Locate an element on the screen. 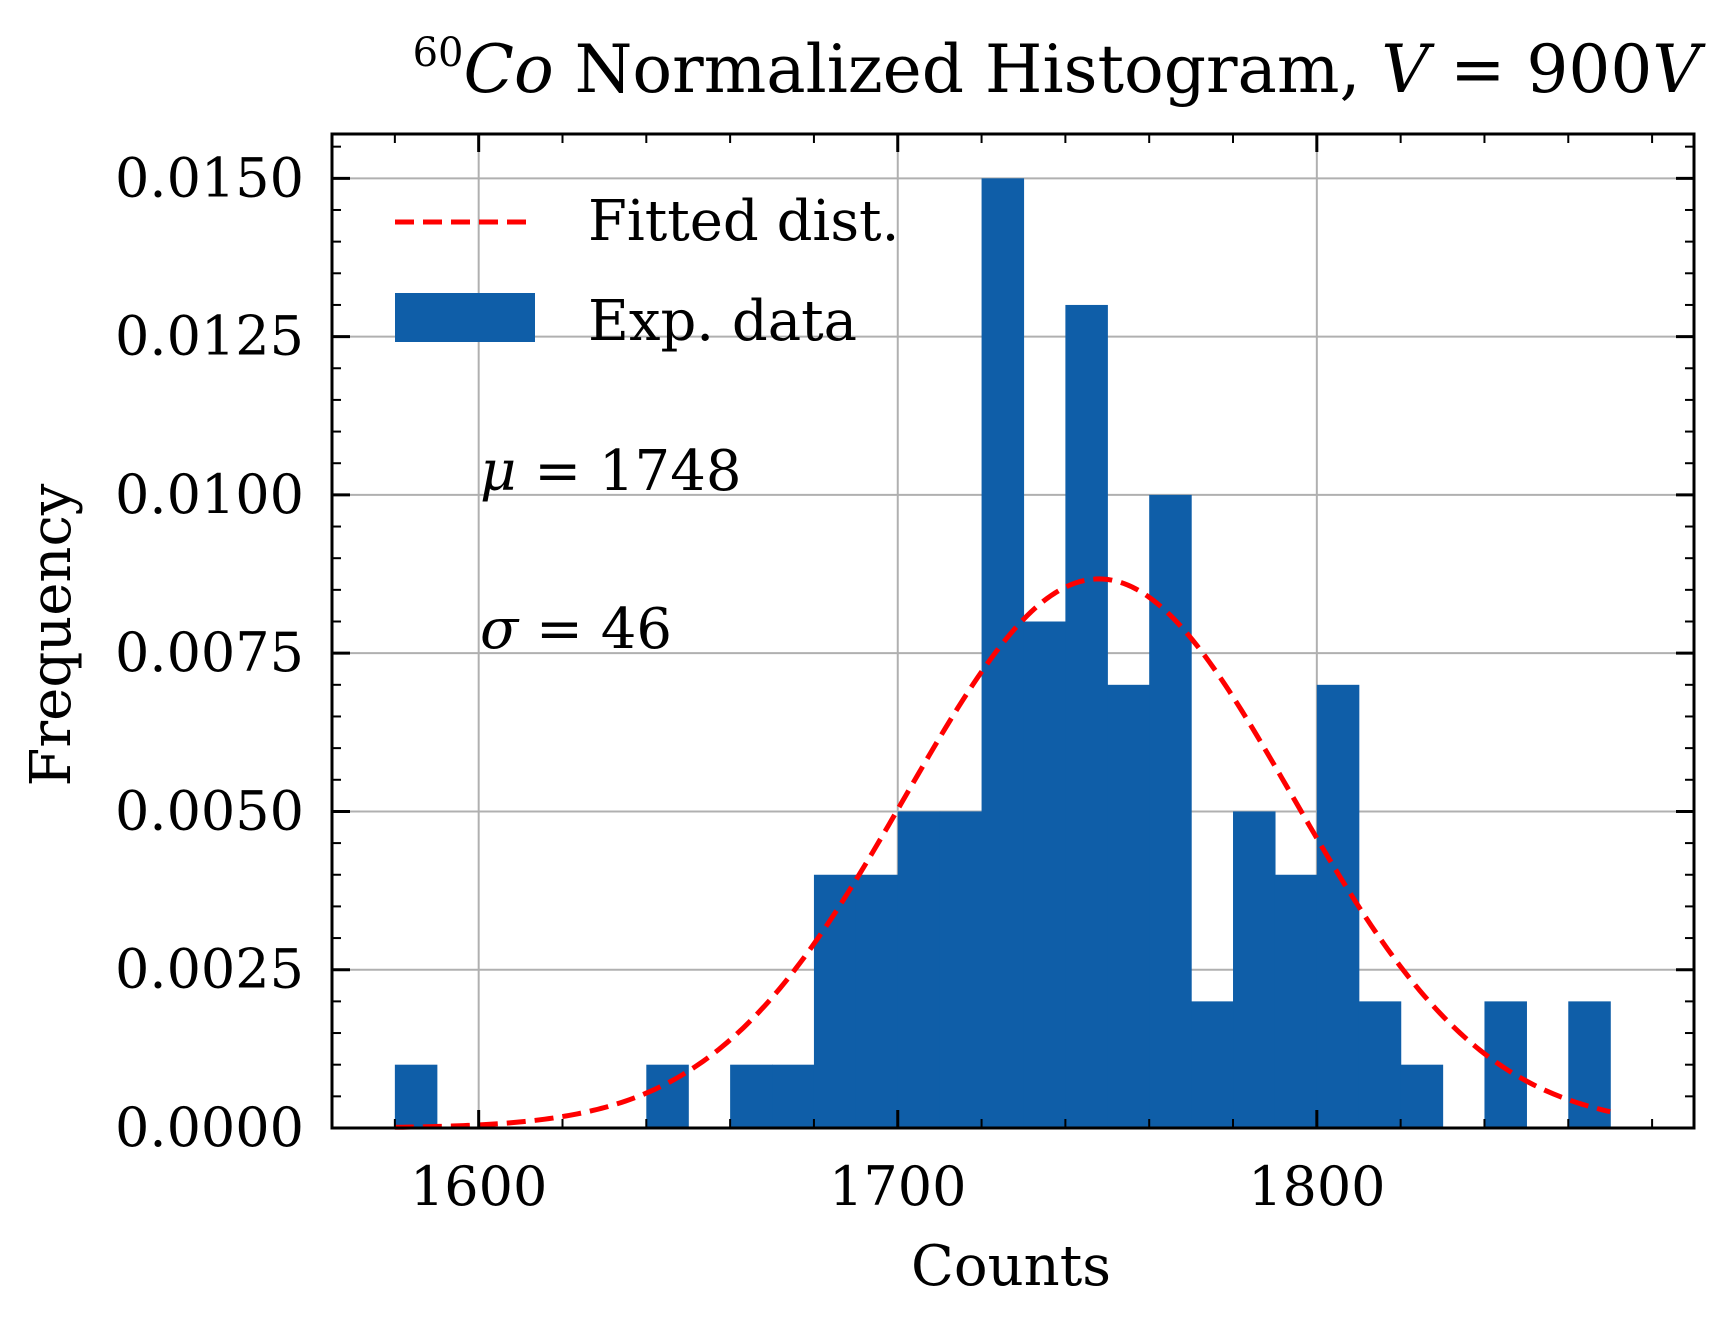  x-tick-label: 1800 is located at coordinates (1316, 1186).